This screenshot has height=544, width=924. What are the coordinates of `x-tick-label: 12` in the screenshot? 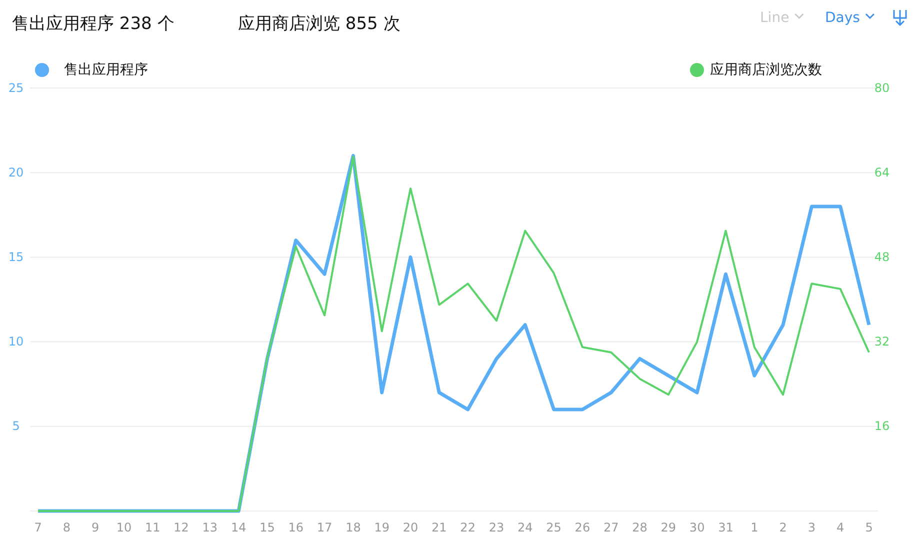 It's located at (181, 527).